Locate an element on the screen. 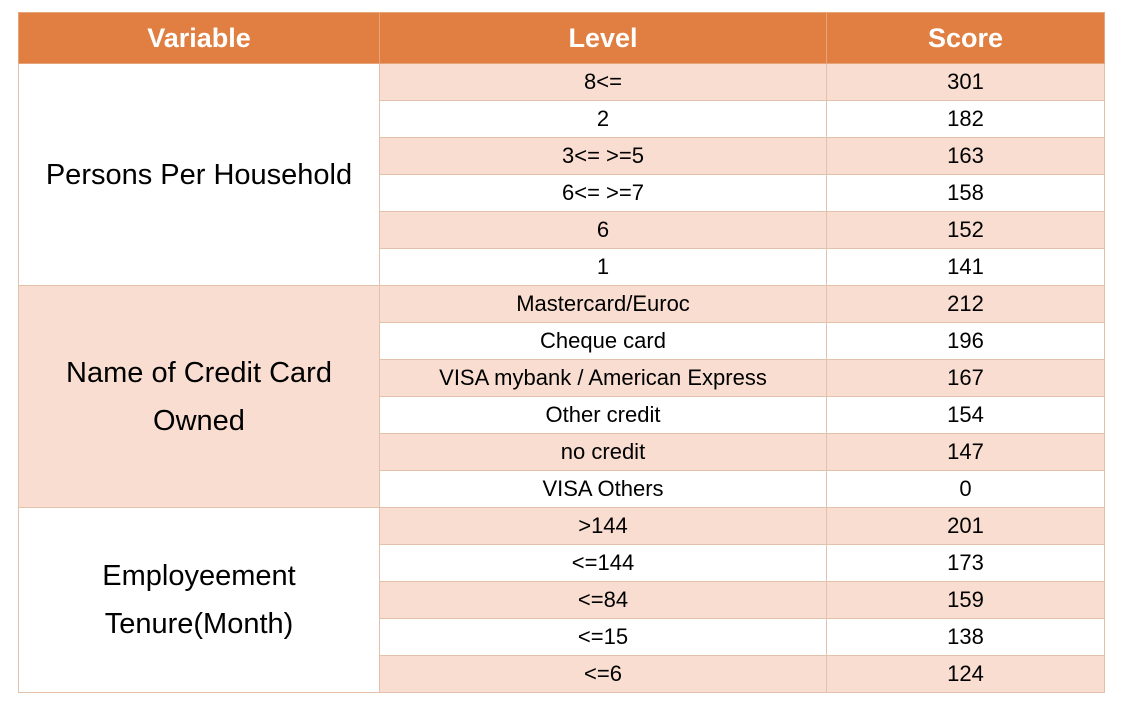  table-row: 6<= >=7 158 is located at coordinates (562, 193).